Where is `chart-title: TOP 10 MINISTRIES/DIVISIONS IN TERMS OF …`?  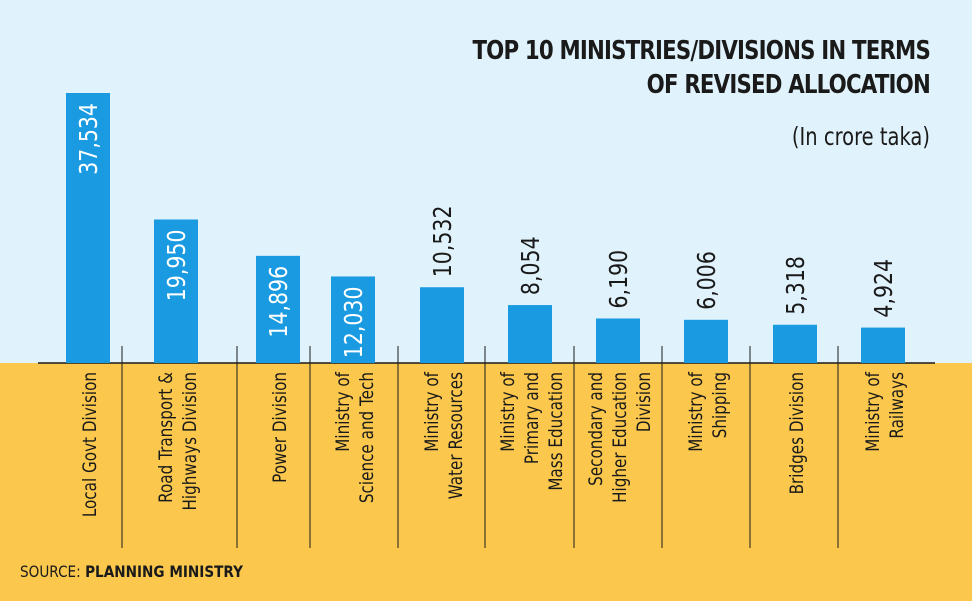
chart-title: TOP 10 MINISTRIES/DIVISIONS IN TERMS OF … is located at coordinates (701, 68).